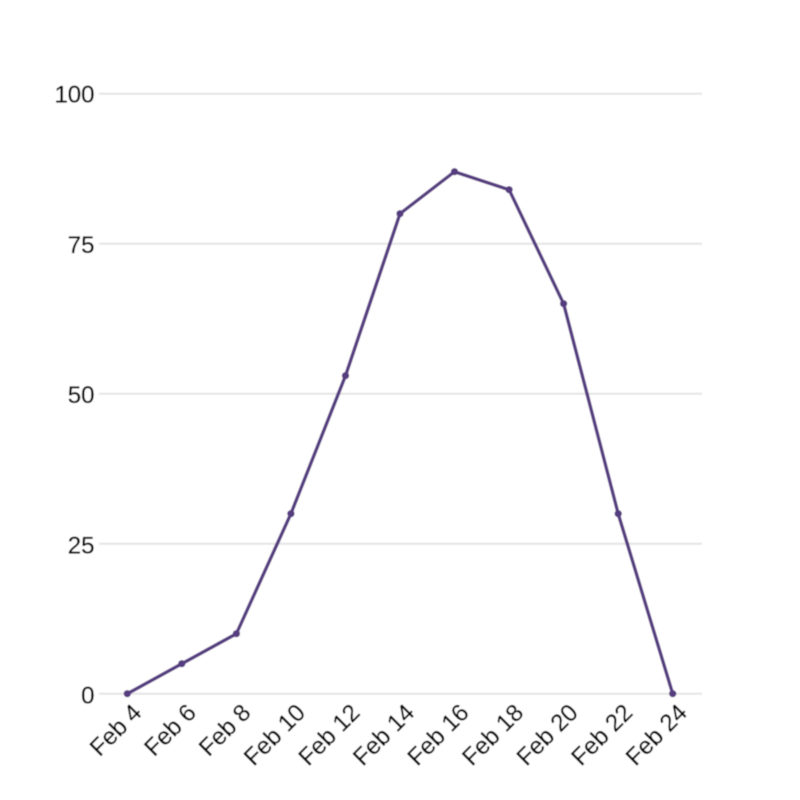 This screenshot has width=800, height=800. What do you see at coordinates (81, 395) in the screenshot?
I see `svg-text: 50` at bounding box center [81, 395].